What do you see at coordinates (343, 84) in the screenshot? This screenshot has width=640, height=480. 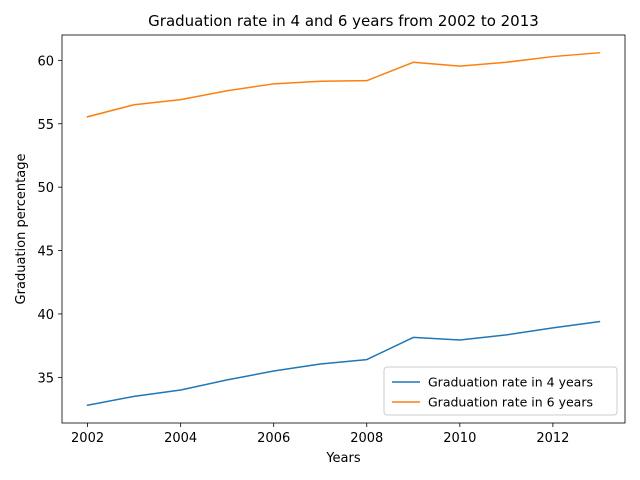 I see `series-line-6-years` at bounding box center [343, 84].